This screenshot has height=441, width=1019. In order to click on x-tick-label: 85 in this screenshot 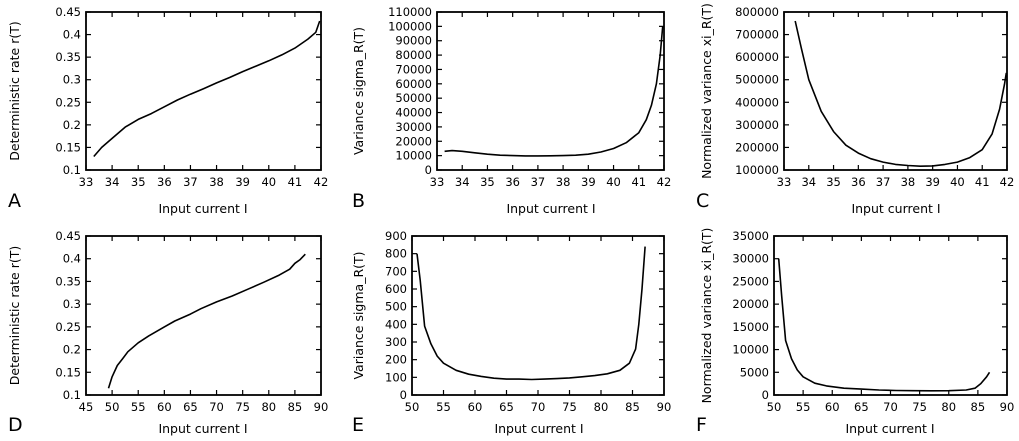, I will do `click(295, 407)`.